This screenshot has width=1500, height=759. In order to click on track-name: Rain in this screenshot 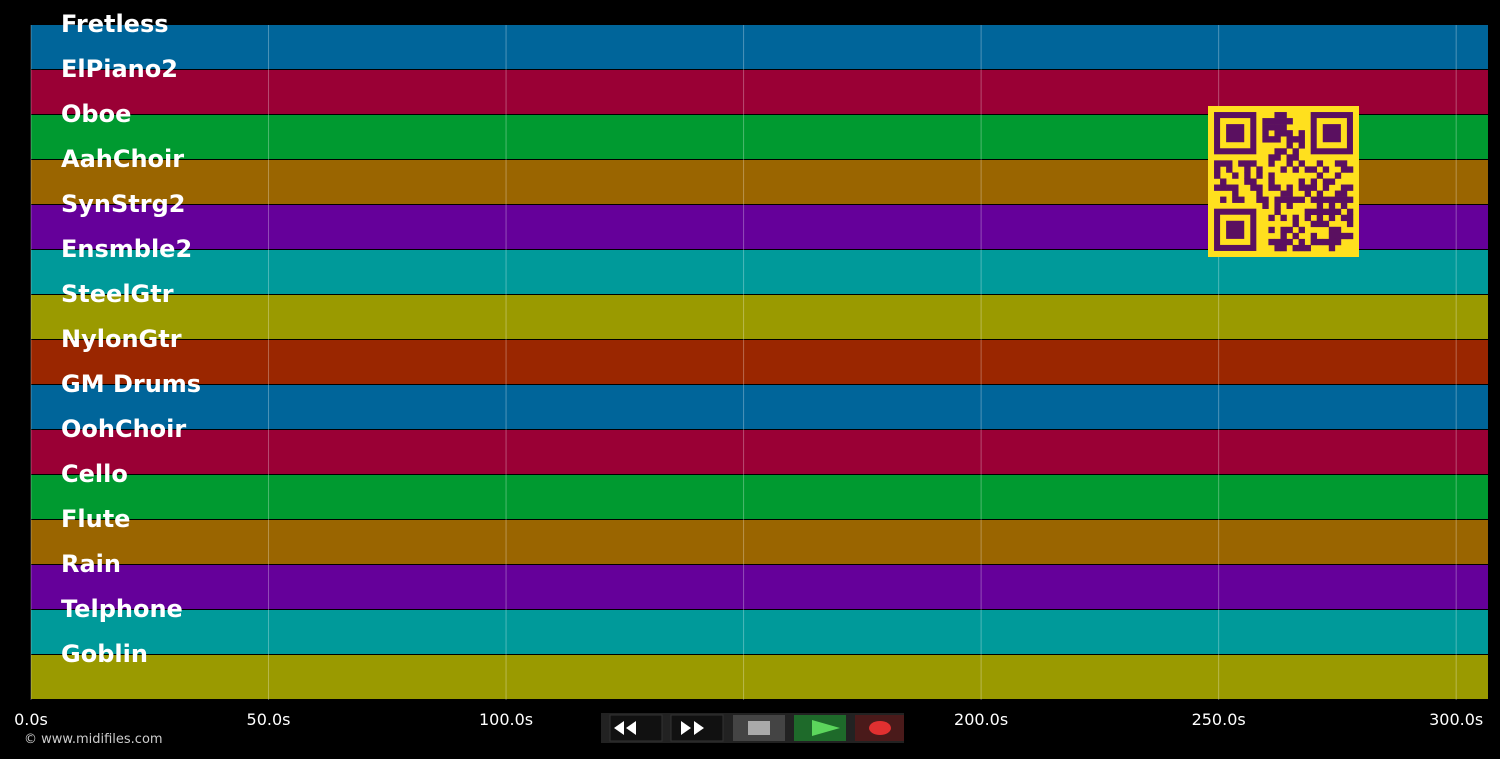, I will do `click(91, 564)`.